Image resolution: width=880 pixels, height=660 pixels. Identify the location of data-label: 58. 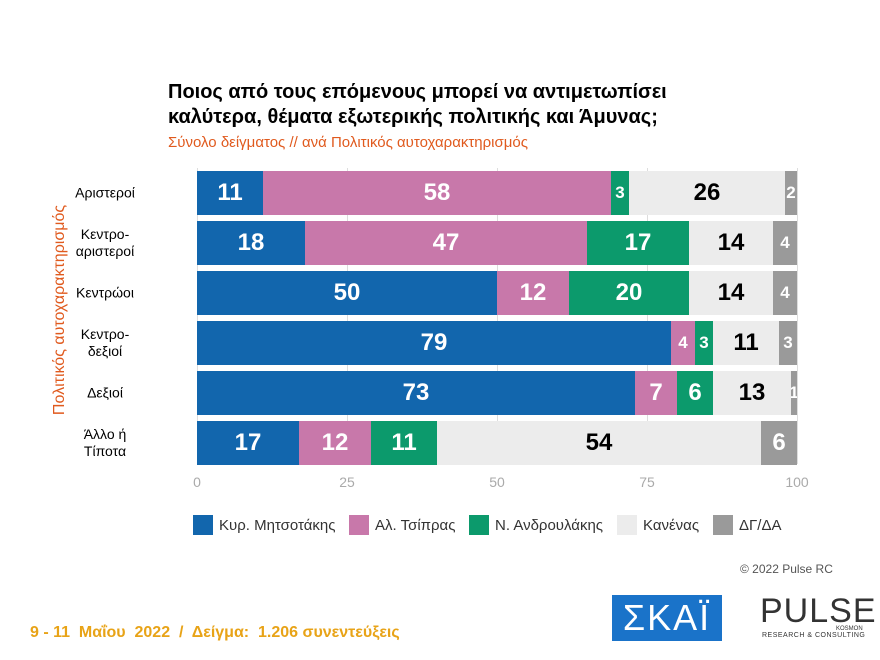
(437, 192).